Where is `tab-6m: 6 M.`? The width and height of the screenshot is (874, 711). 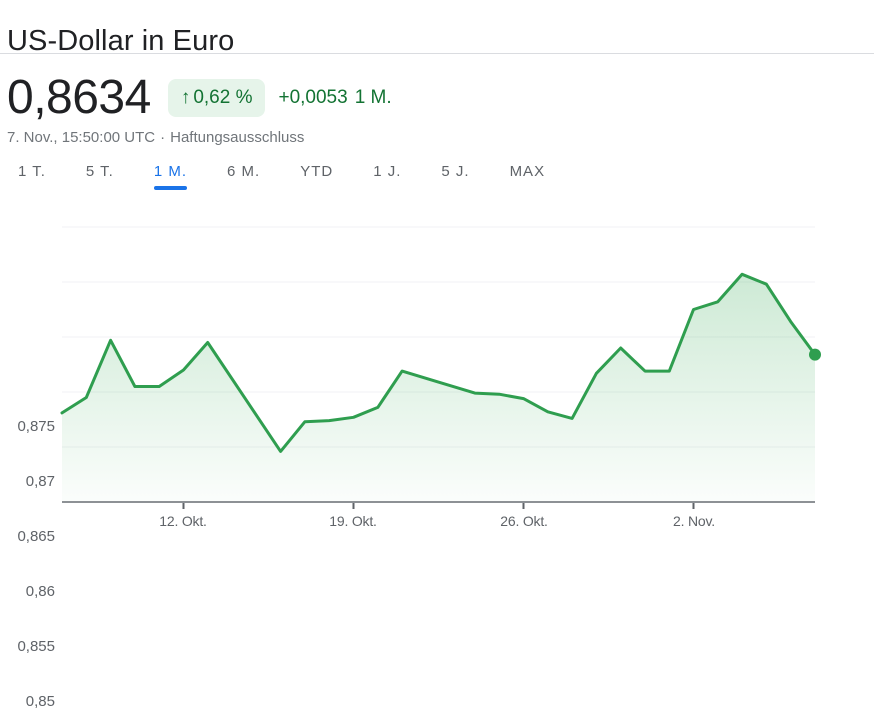
tab-6m: 6 M. is located at coordinates (243, 171).